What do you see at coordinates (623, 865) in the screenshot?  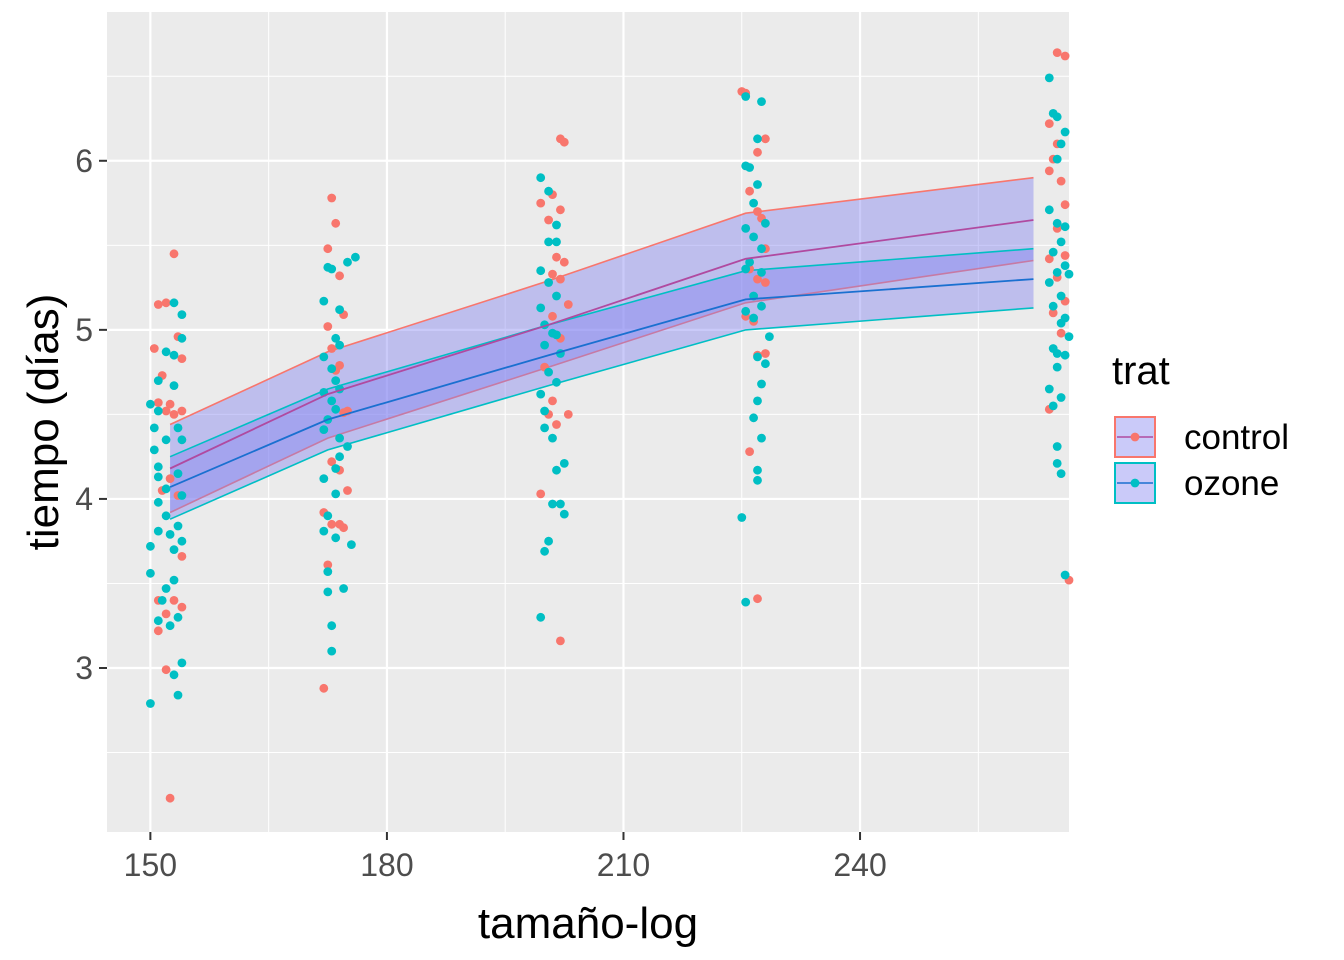 I see `x-tick-label: 210` at bounding box center [623, 865].